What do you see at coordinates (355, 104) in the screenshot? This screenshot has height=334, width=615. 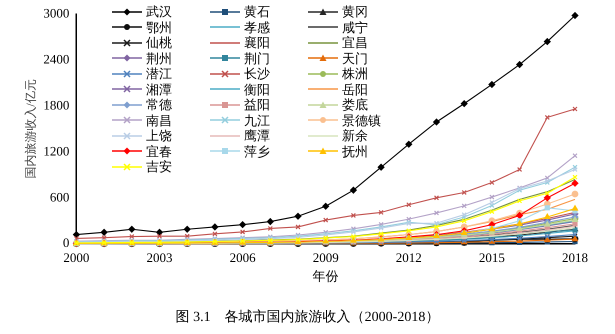 I see `legend-label: 娄底` at bounding box center [355, 104].